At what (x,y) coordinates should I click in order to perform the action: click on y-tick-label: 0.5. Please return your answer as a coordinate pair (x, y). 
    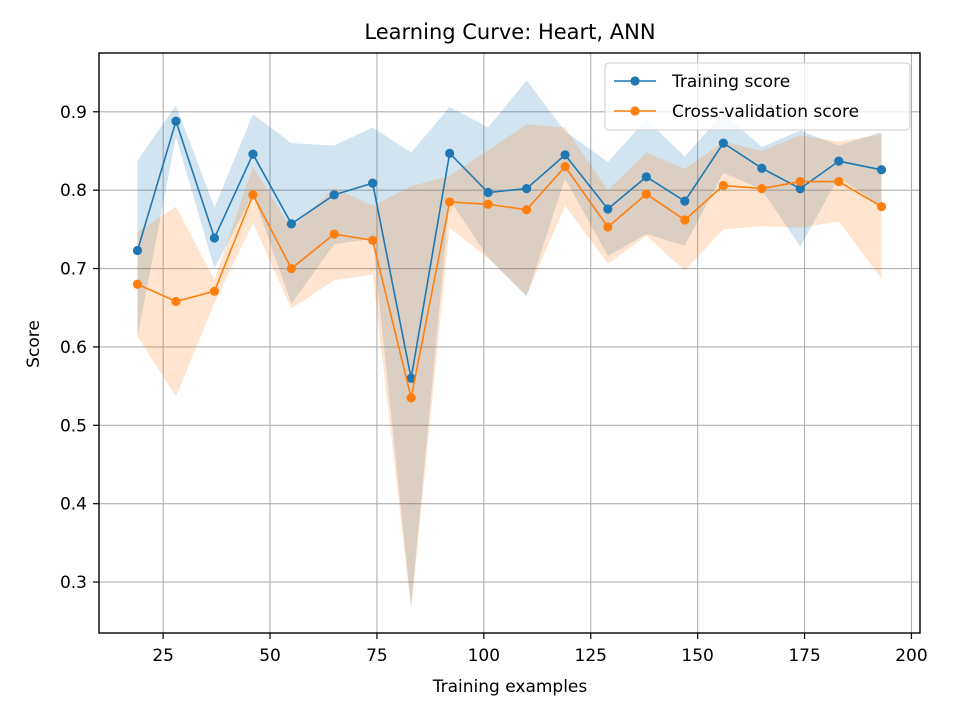
    Looking at the image, I should click on (73, 426).